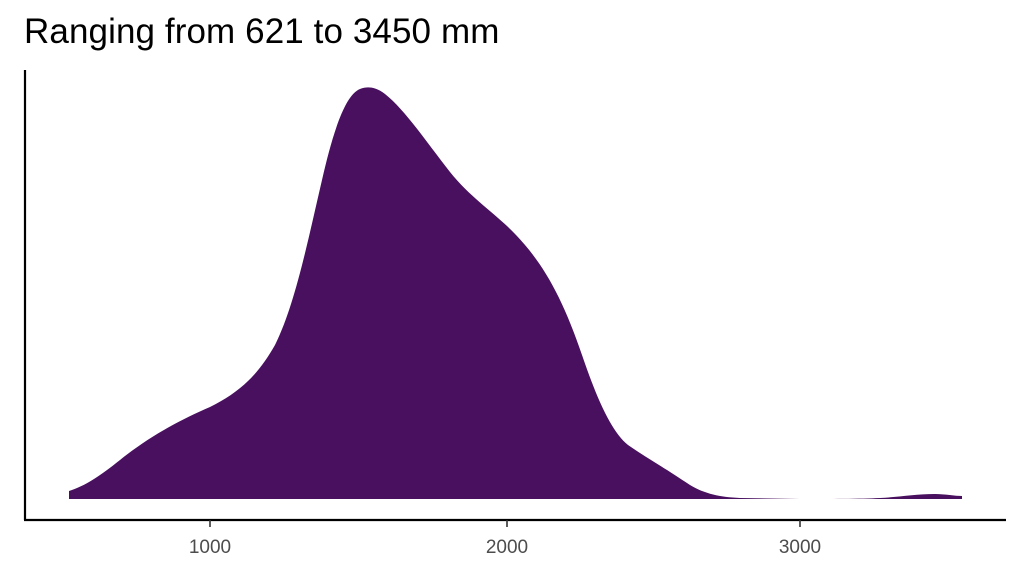 Image resolution: width=1024 pixels, height=576 pixels. I want to click on x-tick-label-1000: 1000, so click(210, 547).